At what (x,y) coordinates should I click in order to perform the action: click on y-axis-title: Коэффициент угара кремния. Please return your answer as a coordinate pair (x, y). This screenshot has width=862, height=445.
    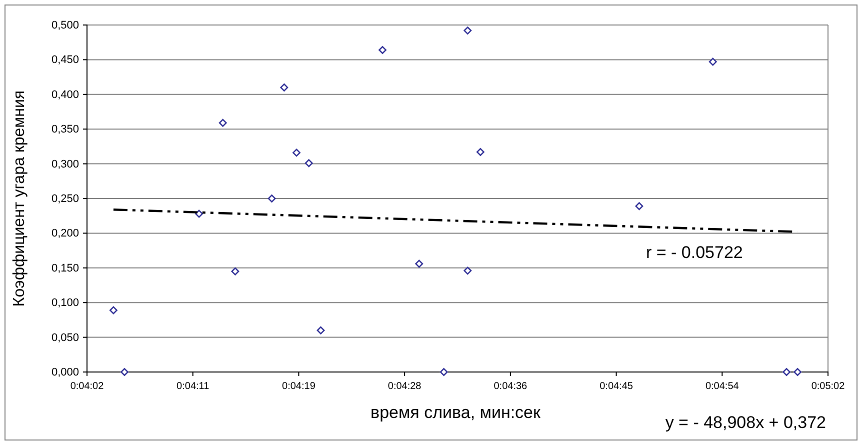
    Looking at the image, I should click on (19, 198).